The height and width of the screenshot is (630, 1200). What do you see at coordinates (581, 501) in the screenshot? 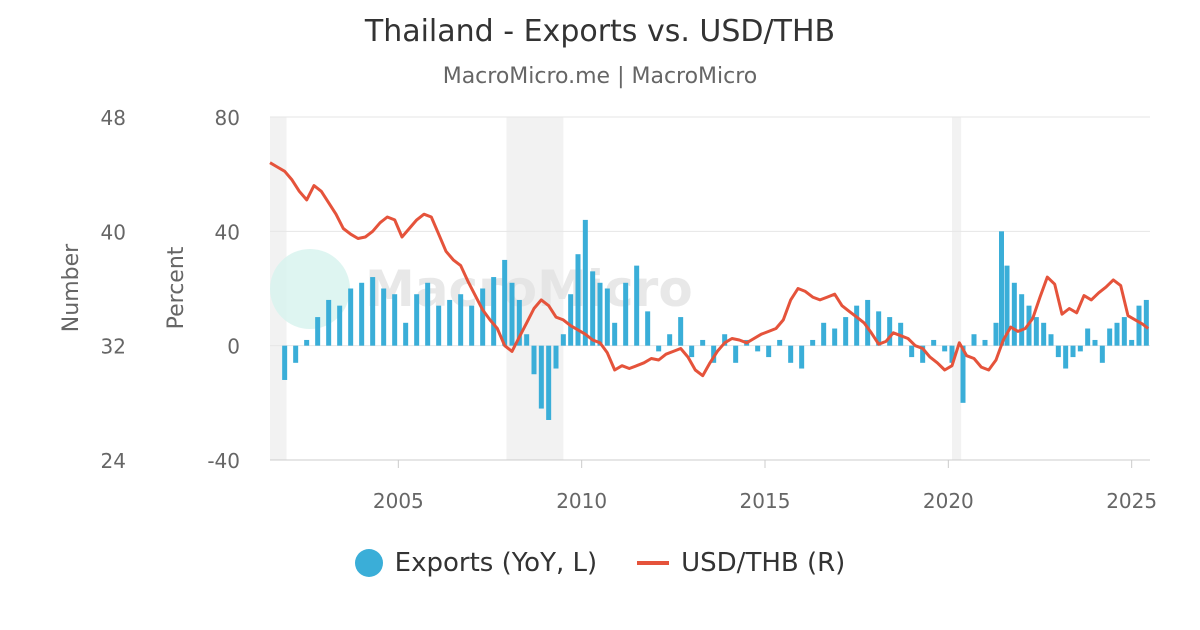
I see `x-axis-tick-label: 2010` at bounding box center [581, 501].